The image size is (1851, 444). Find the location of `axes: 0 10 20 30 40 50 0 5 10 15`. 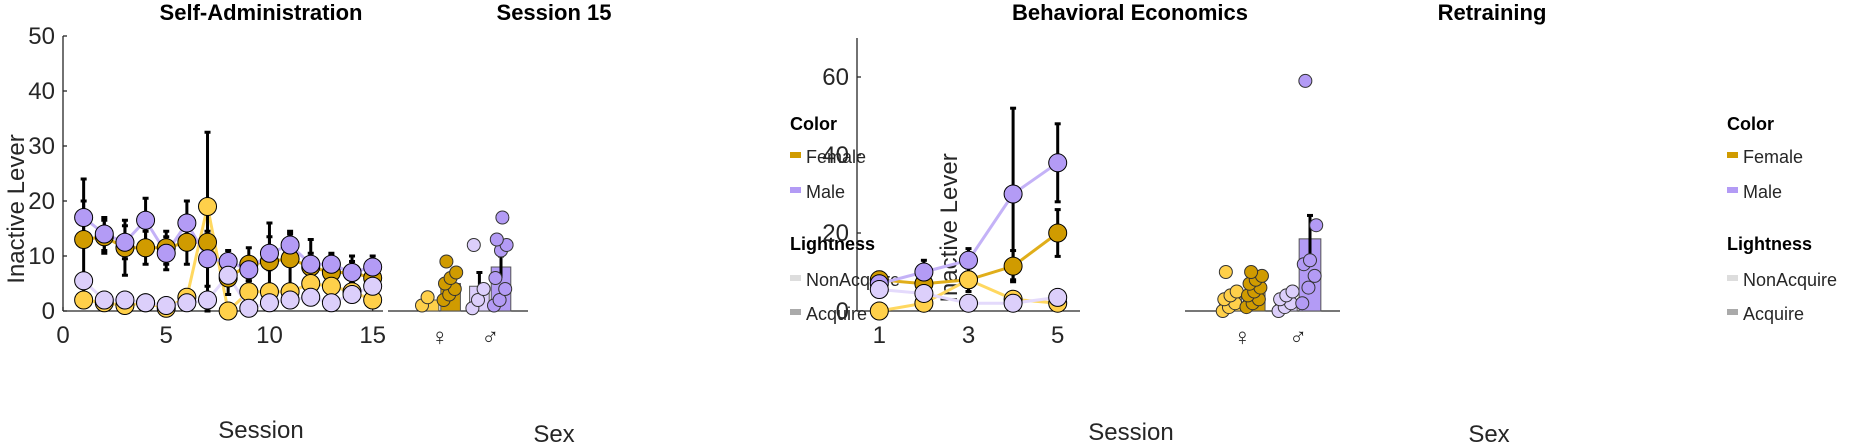

axes: 0 10 20 30 40 50 0 5 10 15 is located at coordinates (207, 186).